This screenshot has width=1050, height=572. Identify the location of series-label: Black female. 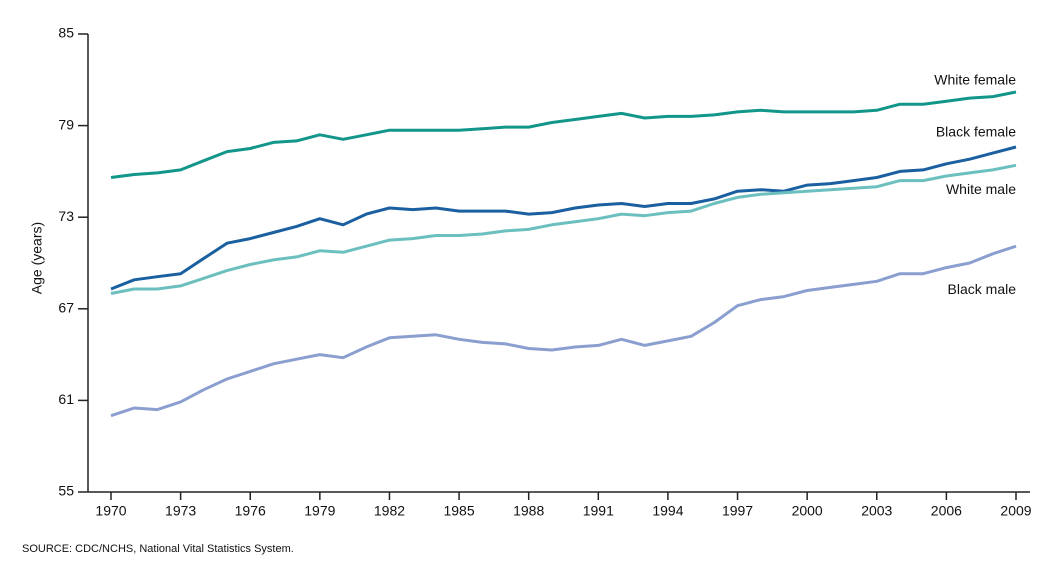
(976, 132).